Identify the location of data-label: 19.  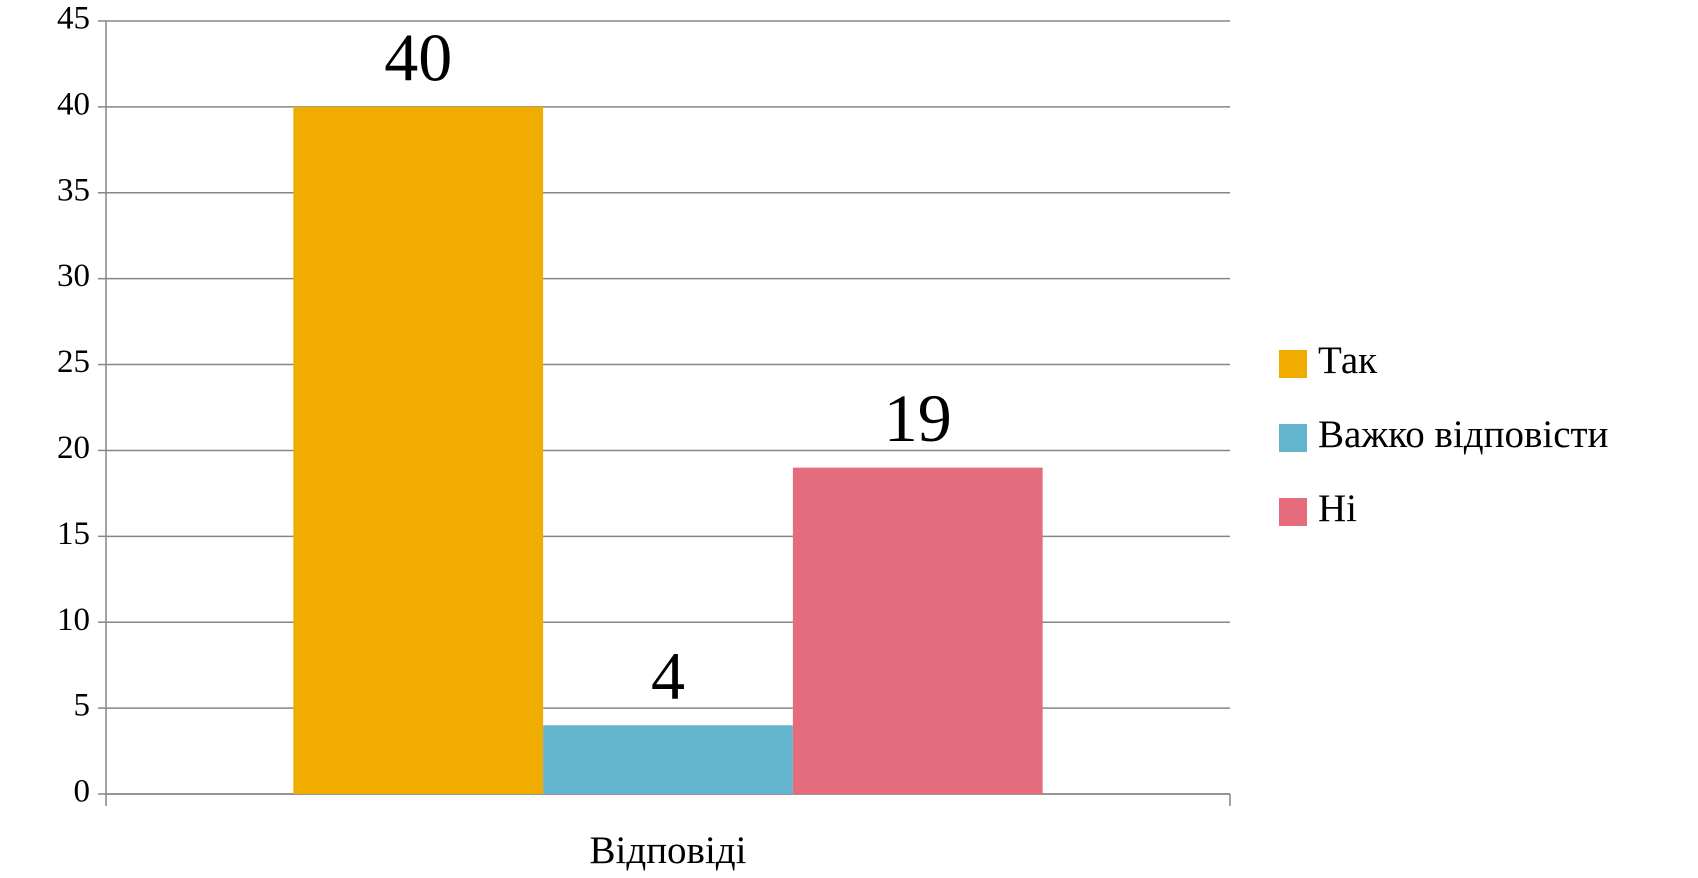
(918, 418).